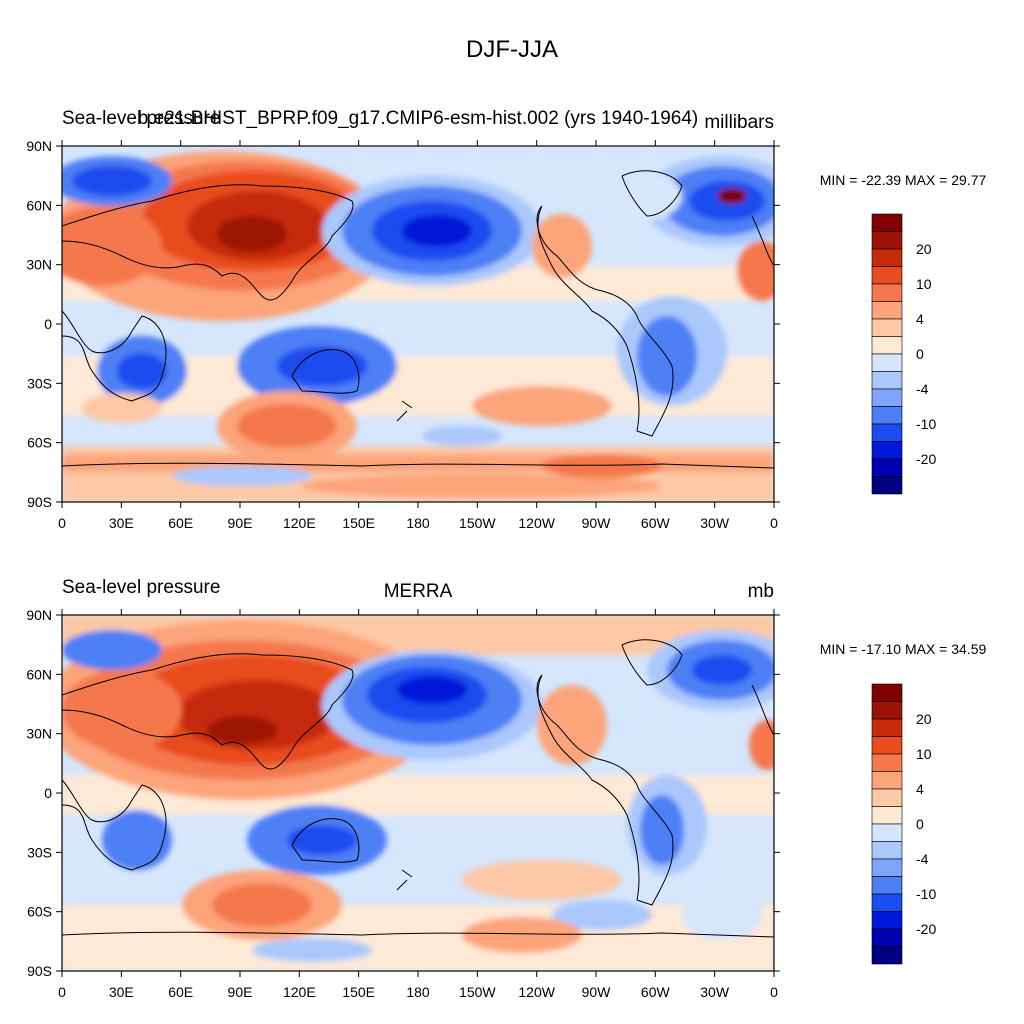 The width and height of the screenshot is (1024, 1024). I want to click on minmax-label: MIN = -22.39 MAX = 29.77, so click(903, 180).